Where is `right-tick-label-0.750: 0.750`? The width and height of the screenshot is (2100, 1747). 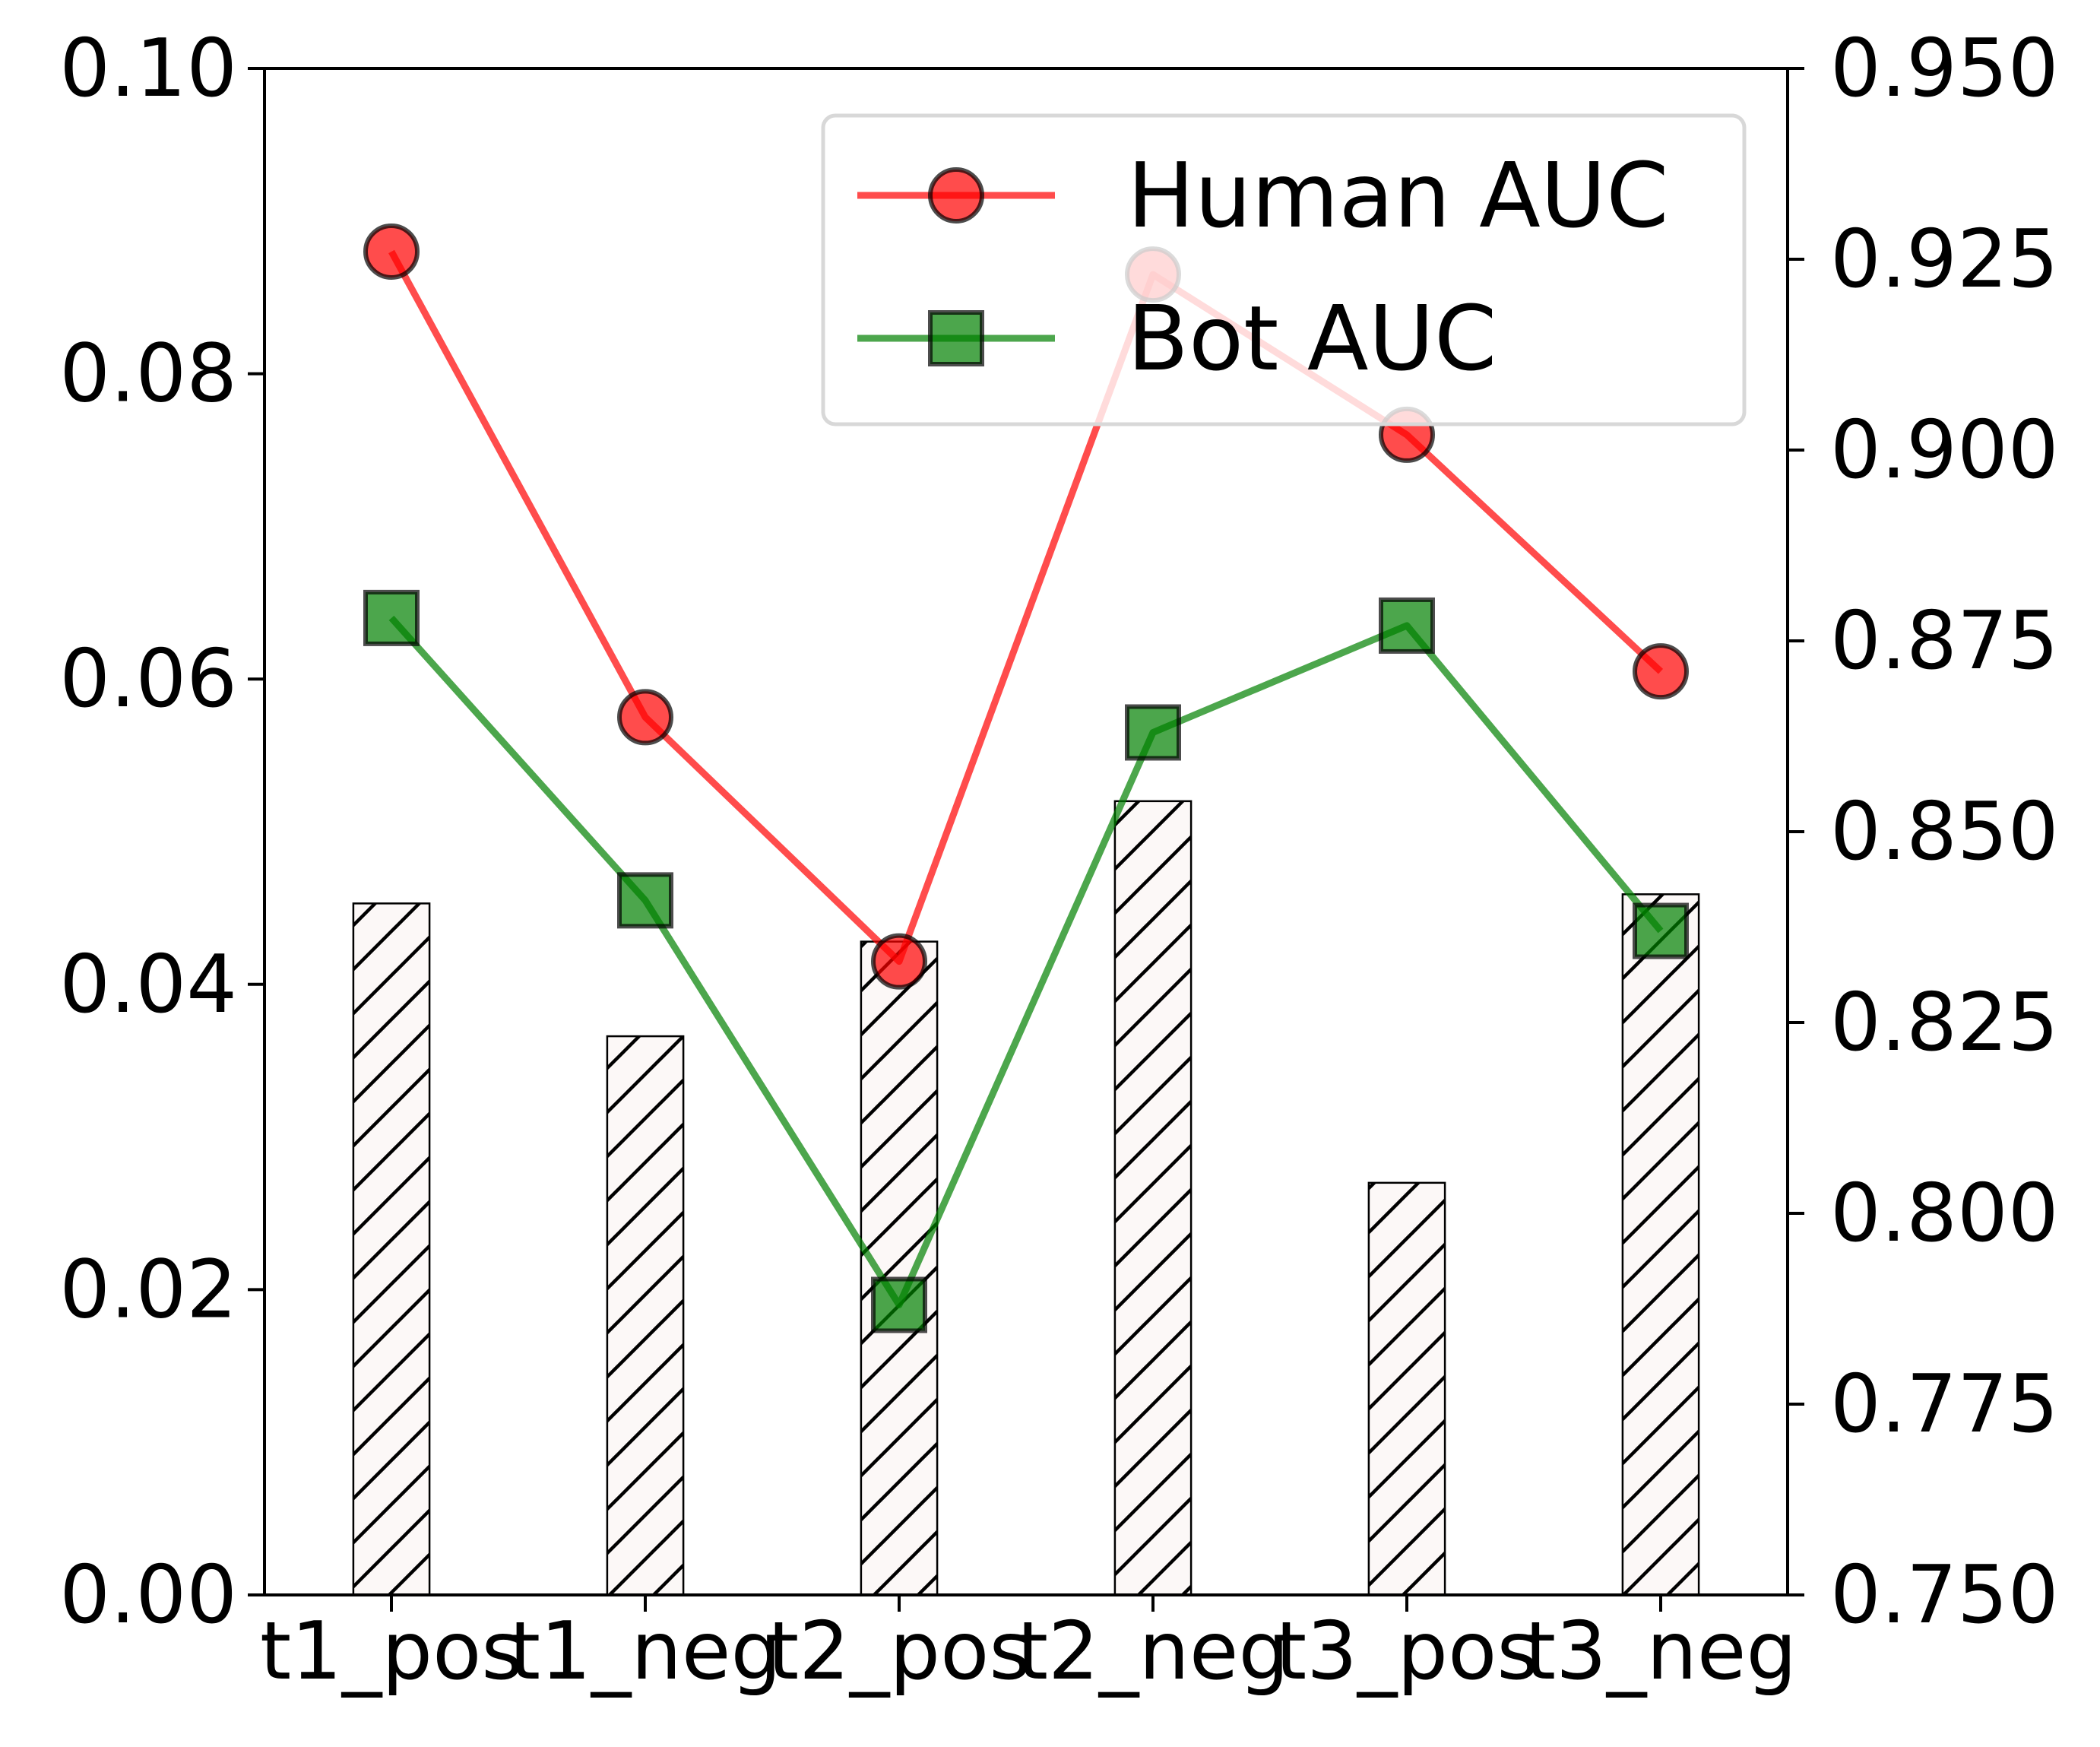
right-tick-label-0.750: 0.750 is located at coordinates (1944, 1595).